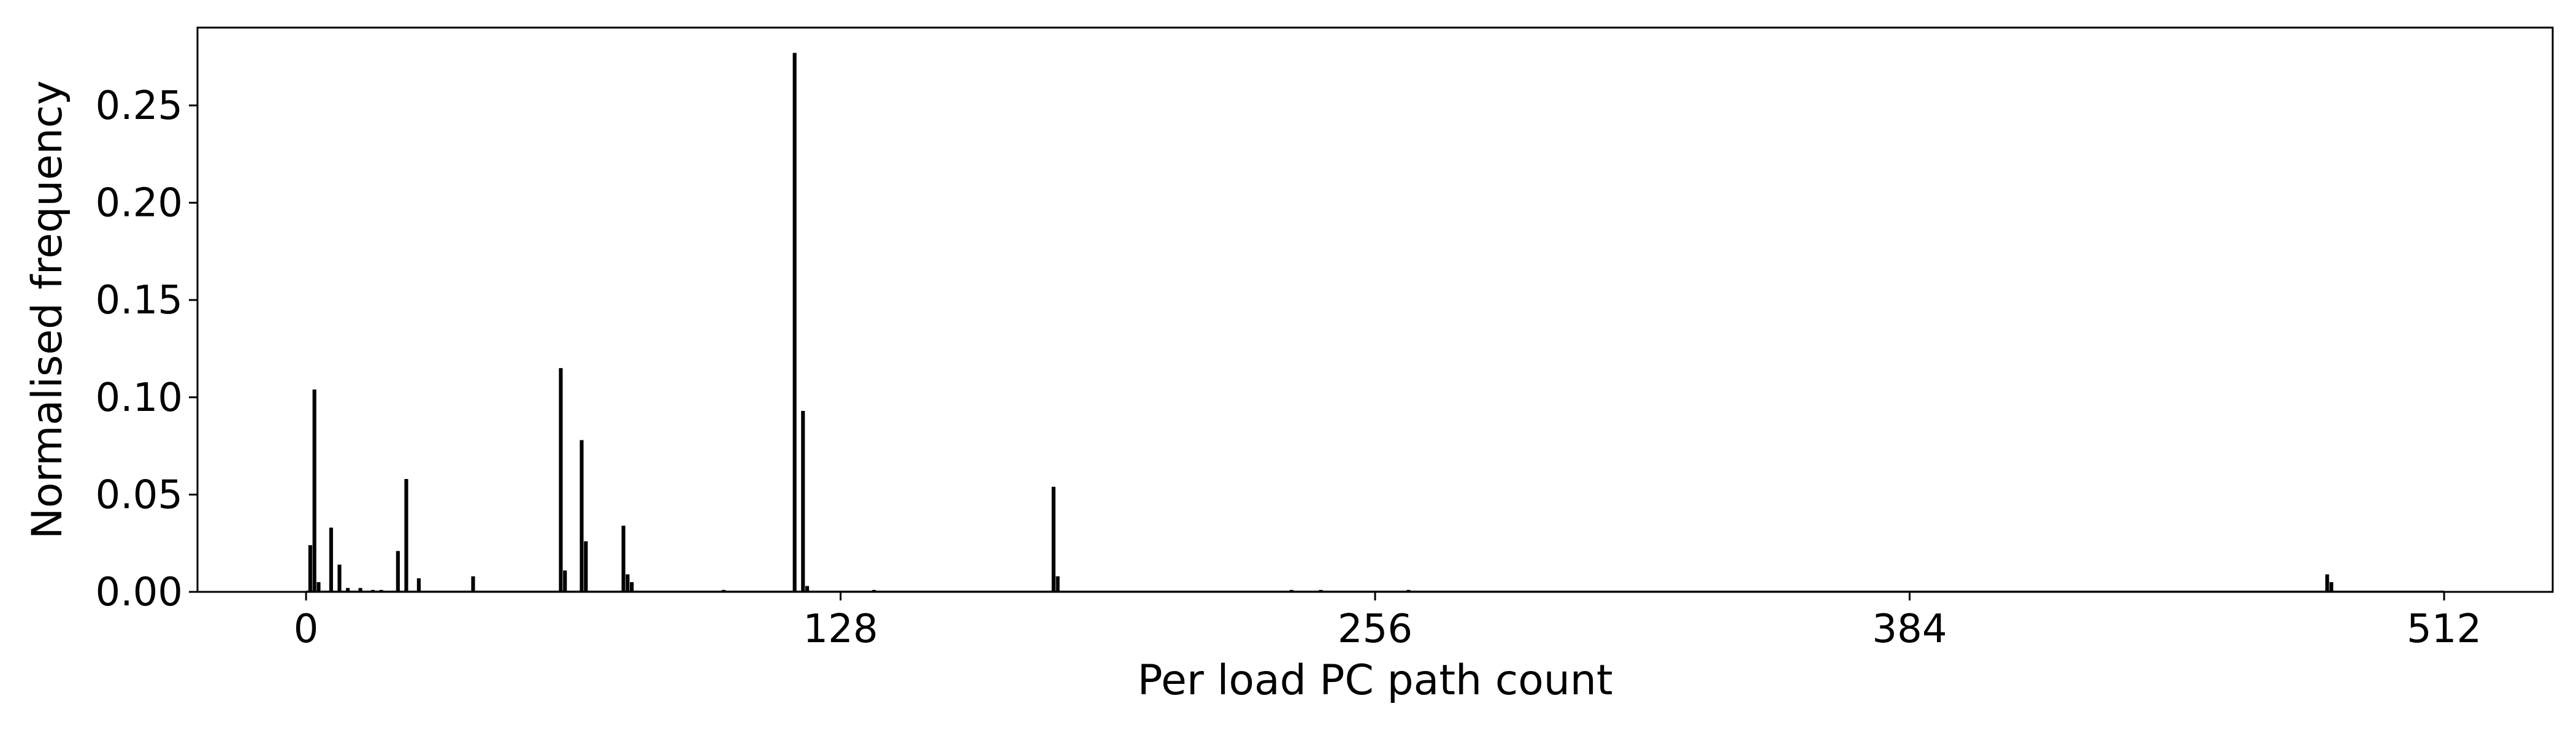 The height and width of the screenshot is (736, 2576). I want to click on x-tick-label: 0, so click(306, 629).